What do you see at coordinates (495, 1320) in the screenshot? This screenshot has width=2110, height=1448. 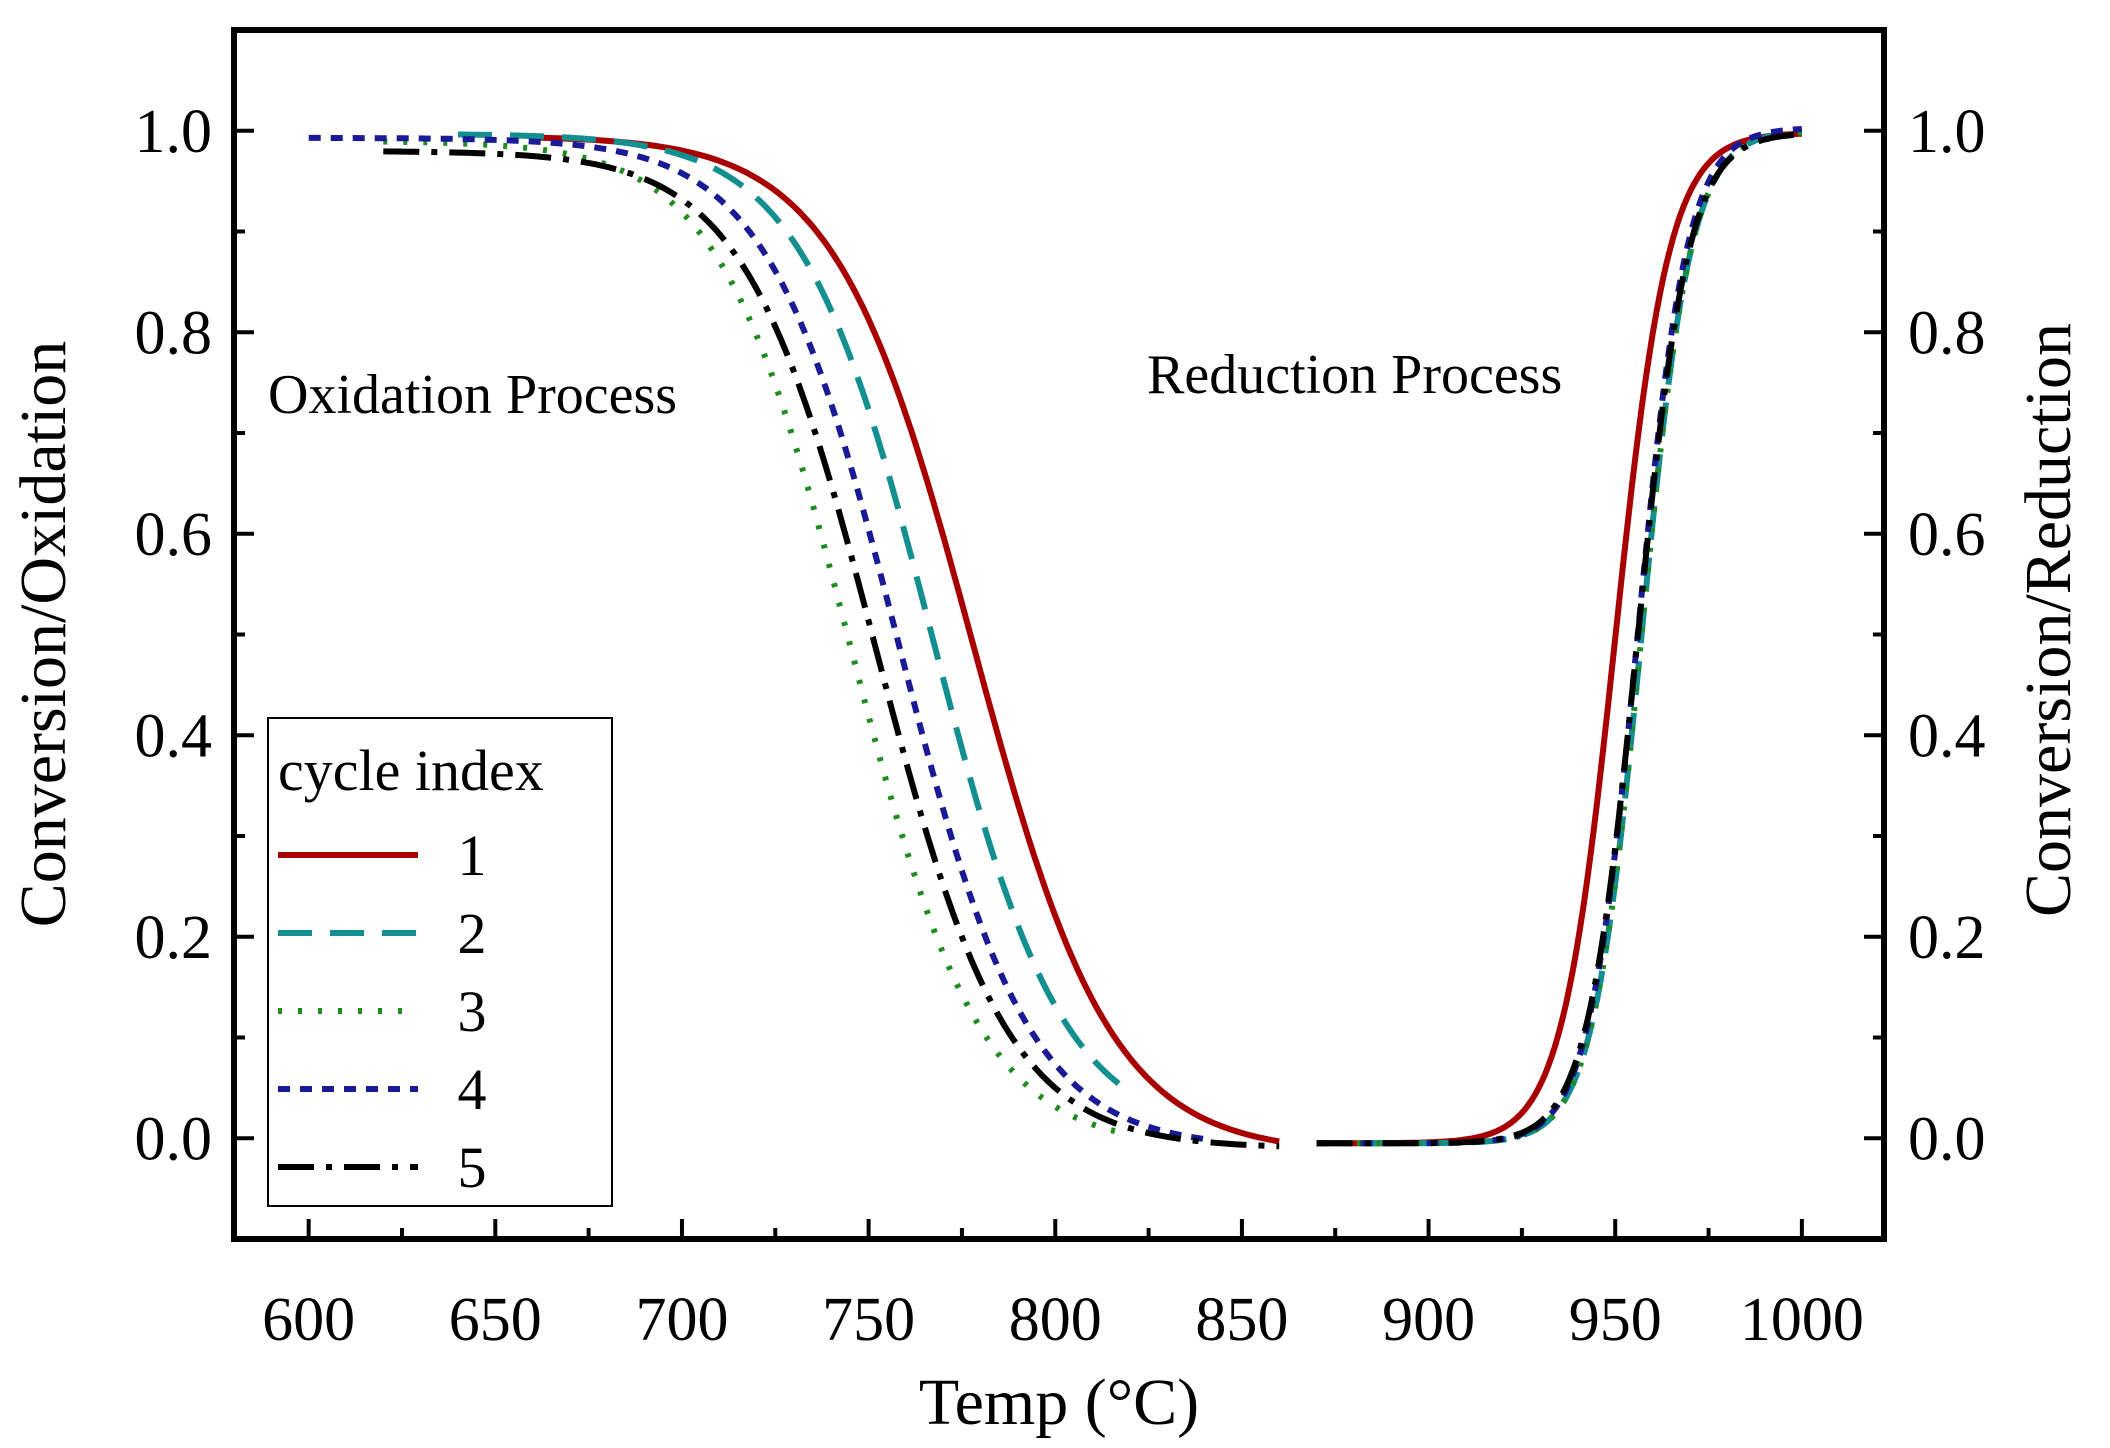 I see `x-tick-label: 650` at bounding box center [495, 1320].